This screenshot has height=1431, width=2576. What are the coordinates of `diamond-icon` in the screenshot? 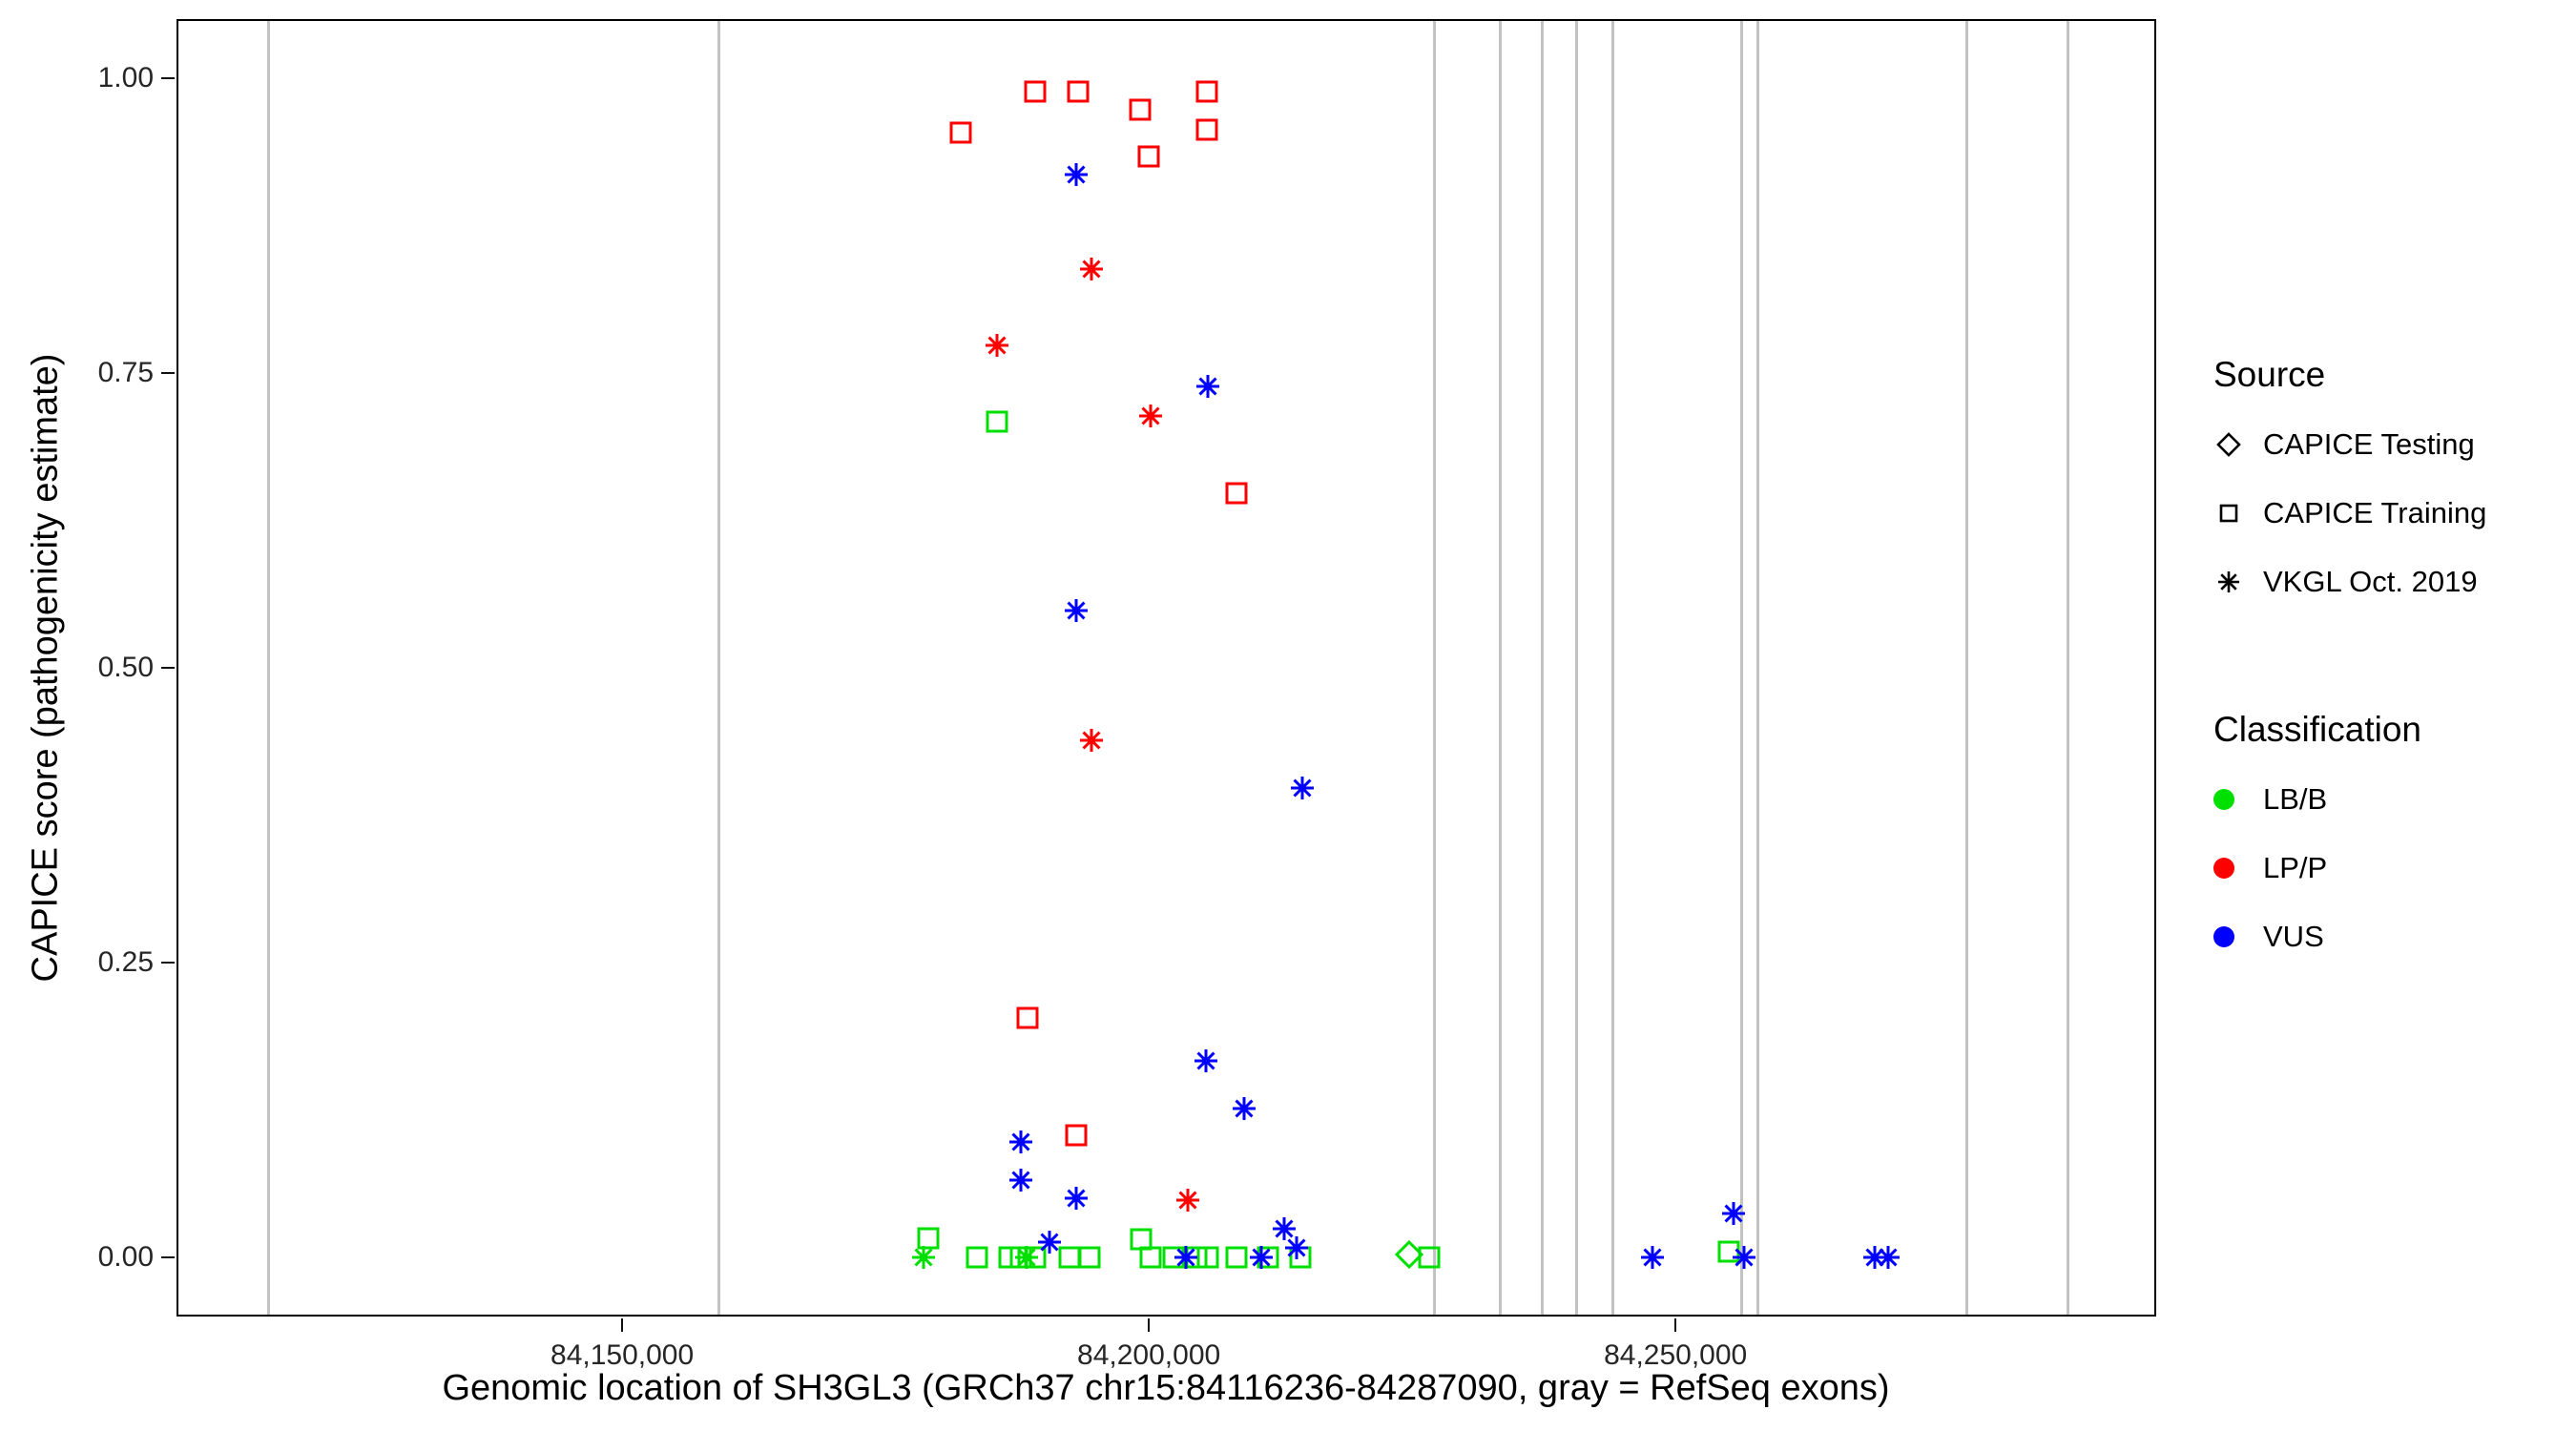 It's located at (2228, 444).